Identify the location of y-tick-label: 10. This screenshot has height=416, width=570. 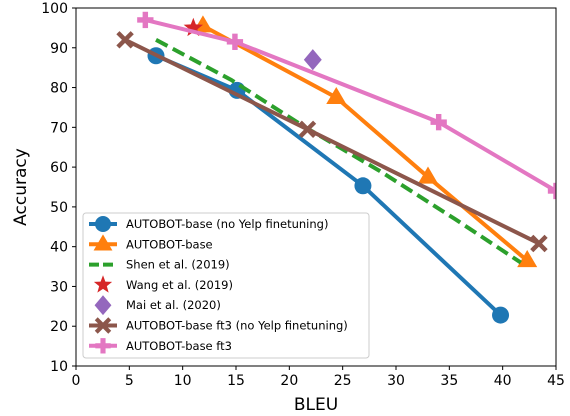
(59, 367).